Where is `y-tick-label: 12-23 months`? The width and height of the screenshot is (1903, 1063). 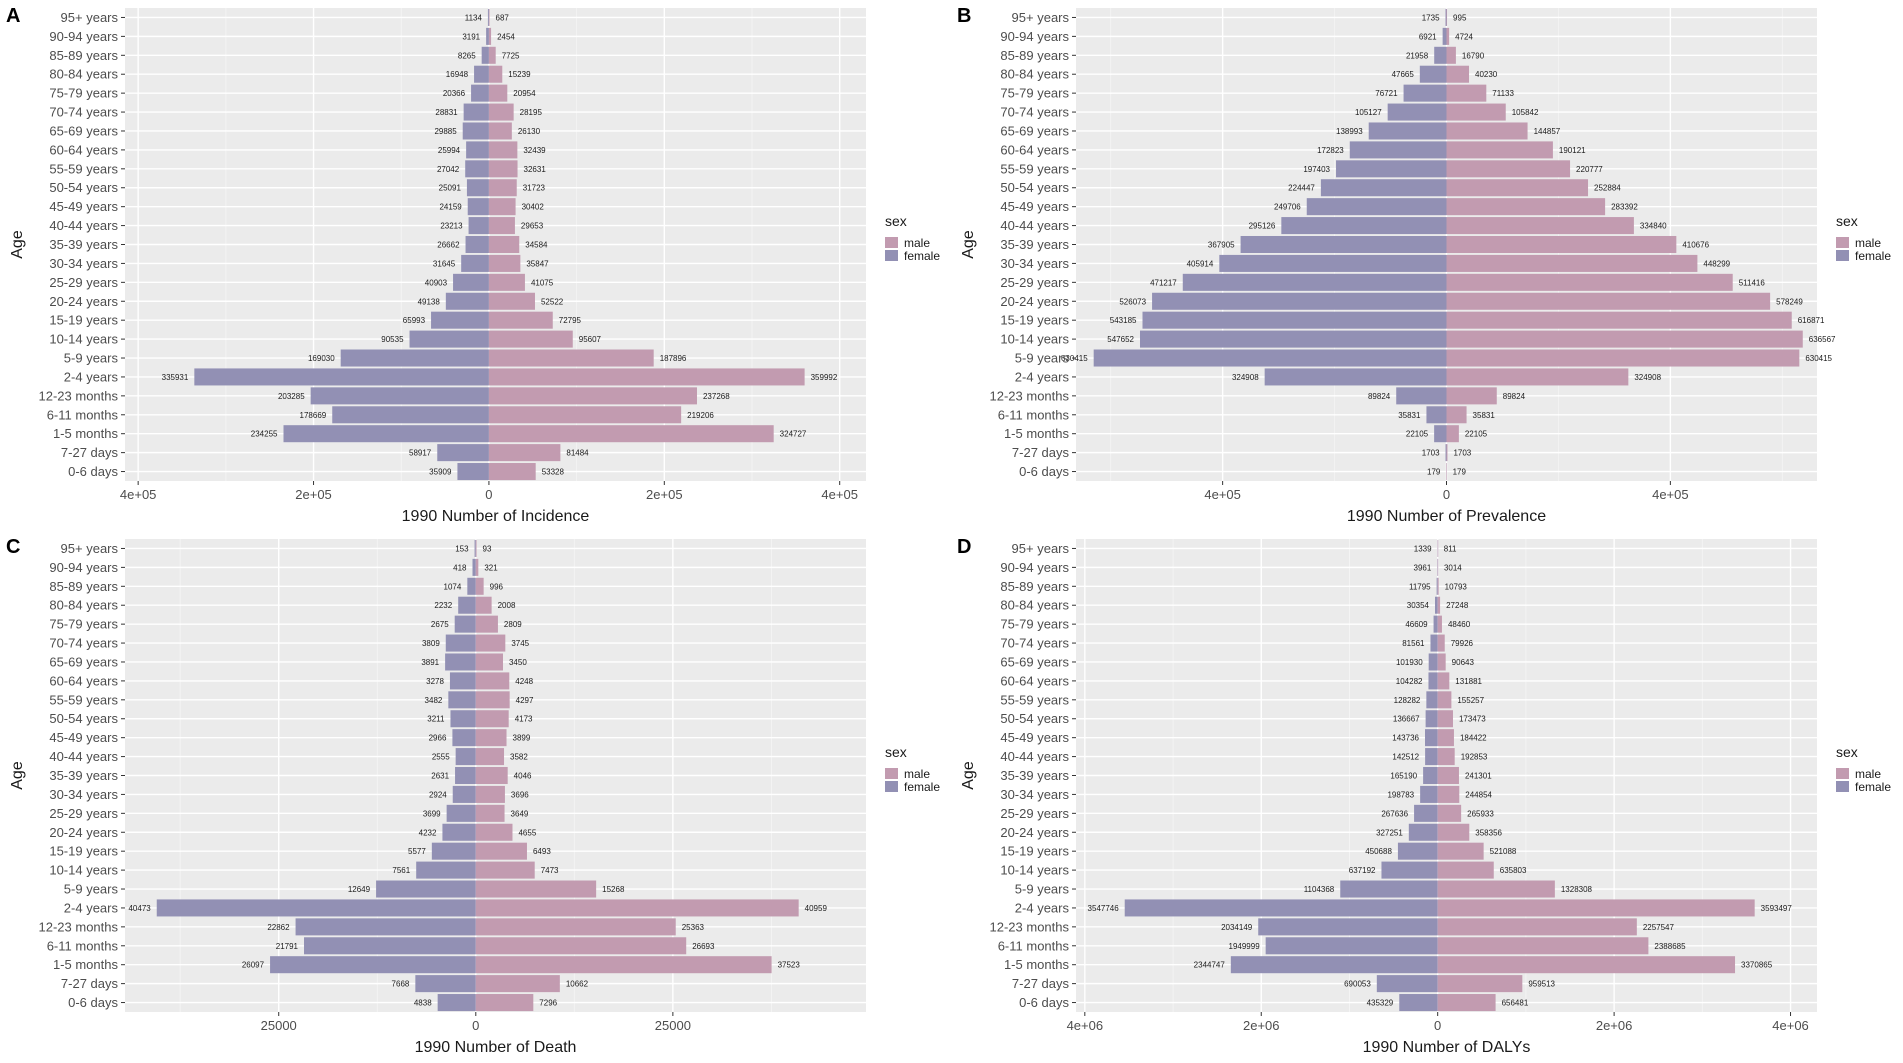 y-tick-label: 12-23 months is located at coordinates (79, 926).